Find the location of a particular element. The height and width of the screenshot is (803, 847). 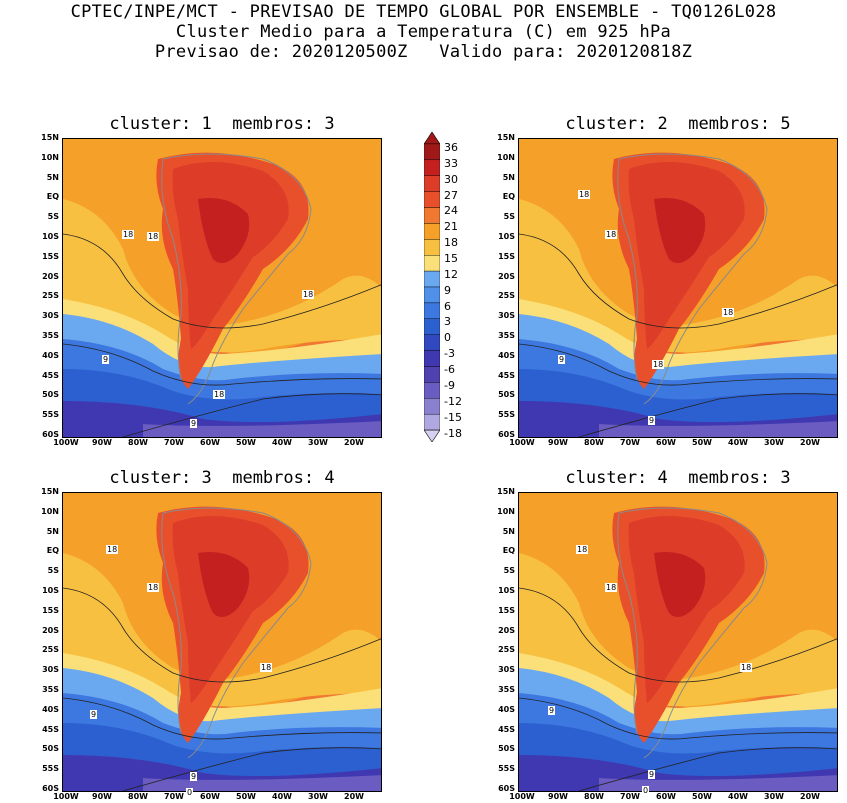

lat-tick-label: 55S is located at coordinates (50, 415).